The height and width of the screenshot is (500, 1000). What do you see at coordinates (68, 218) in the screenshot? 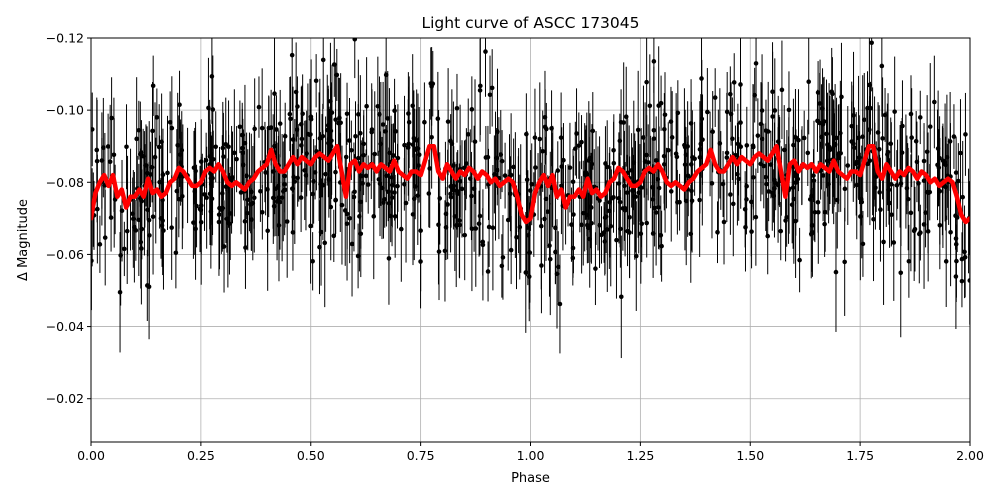
I see `y-axis-ticks: −0.12 −0.10 −0.08 −0.06 −0.04 −0.02` at bounding box center [68, 218].